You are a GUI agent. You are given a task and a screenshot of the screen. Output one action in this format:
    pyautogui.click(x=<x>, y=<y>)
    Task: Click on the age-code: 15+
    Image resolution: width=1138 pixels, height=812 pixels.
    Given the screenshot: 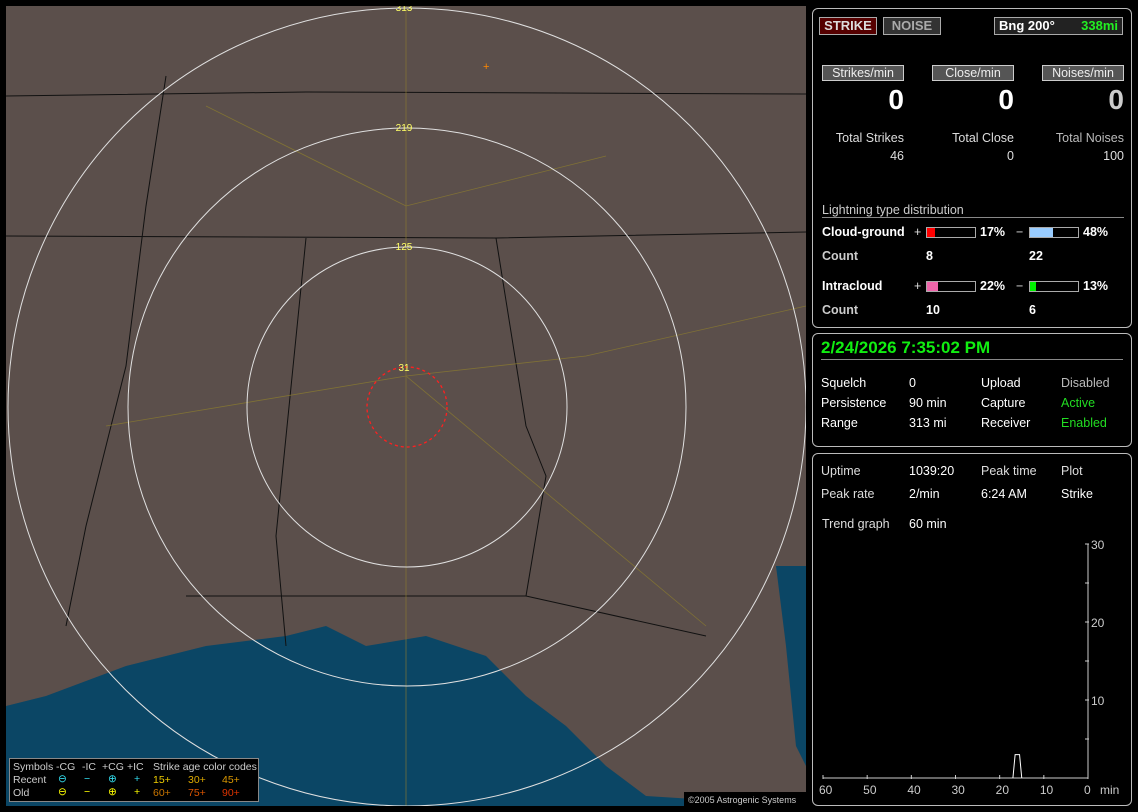 What is the action you would take?
    pyautogui.click(x=162, y=780)
    